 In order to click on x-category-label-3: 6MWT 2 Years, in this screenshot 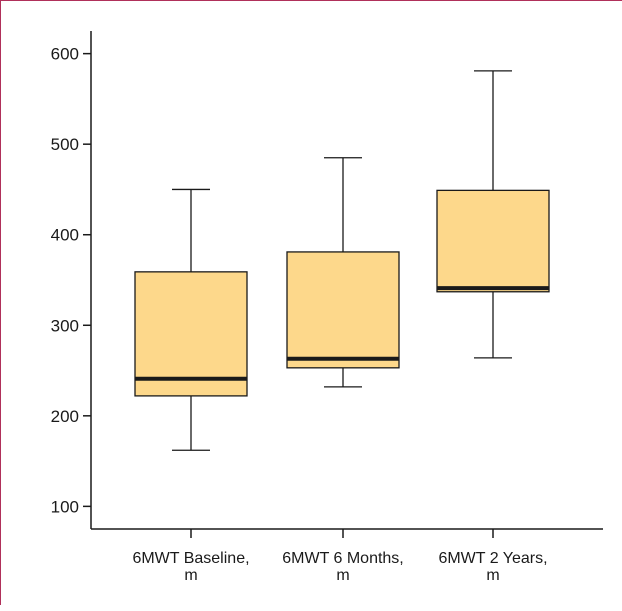, I will do `click(492, 558)`.